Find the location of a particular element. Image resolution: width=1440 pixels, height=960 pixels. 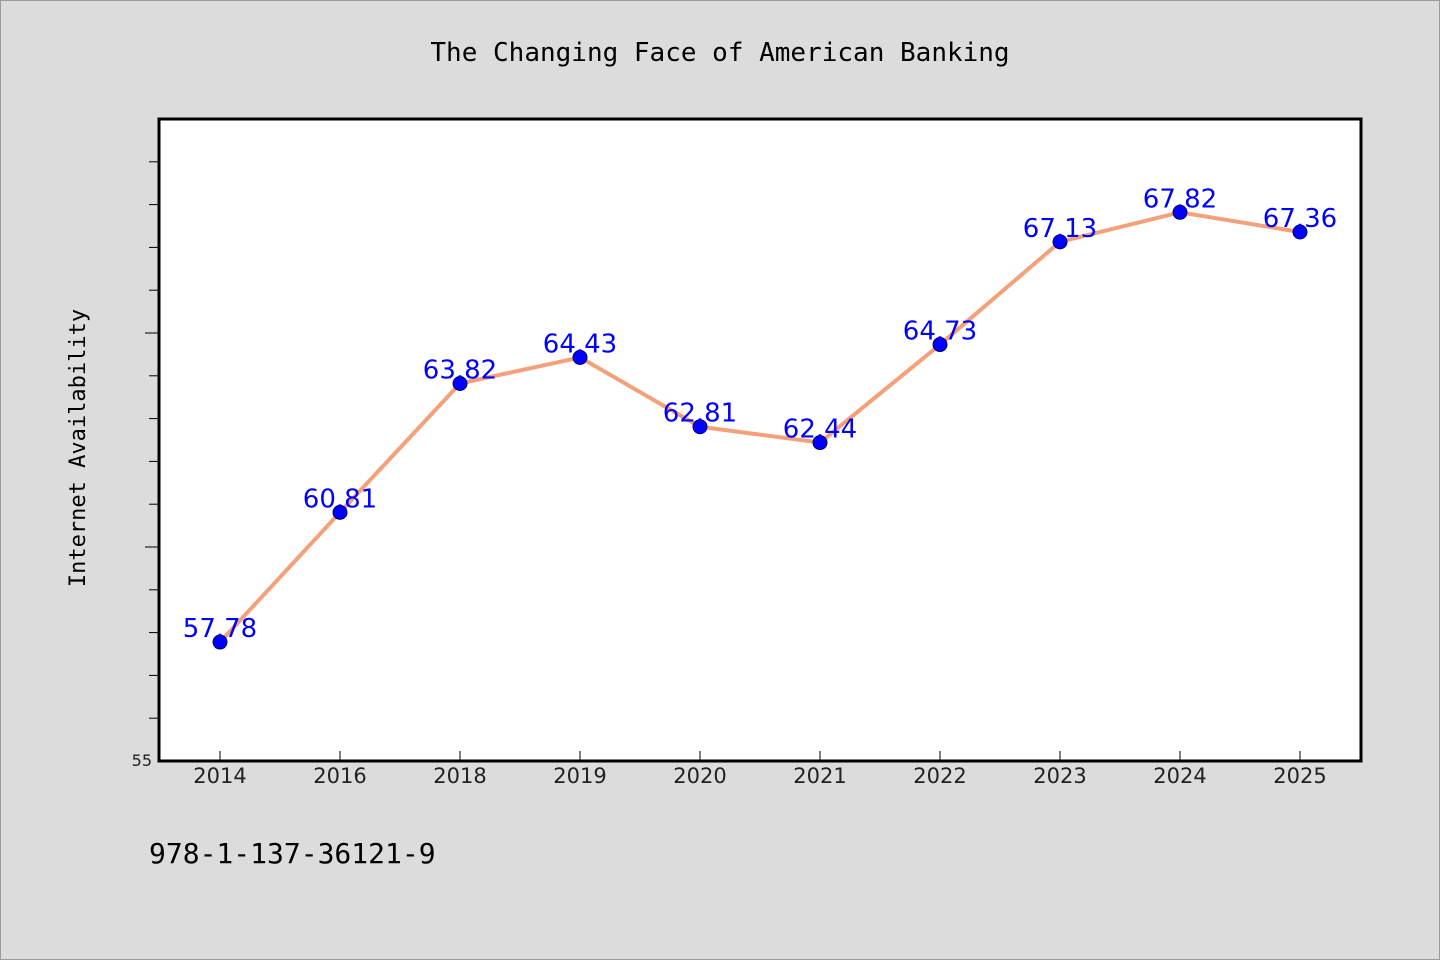

x-tick-label: 2020 is located at coordinates (699, 776).